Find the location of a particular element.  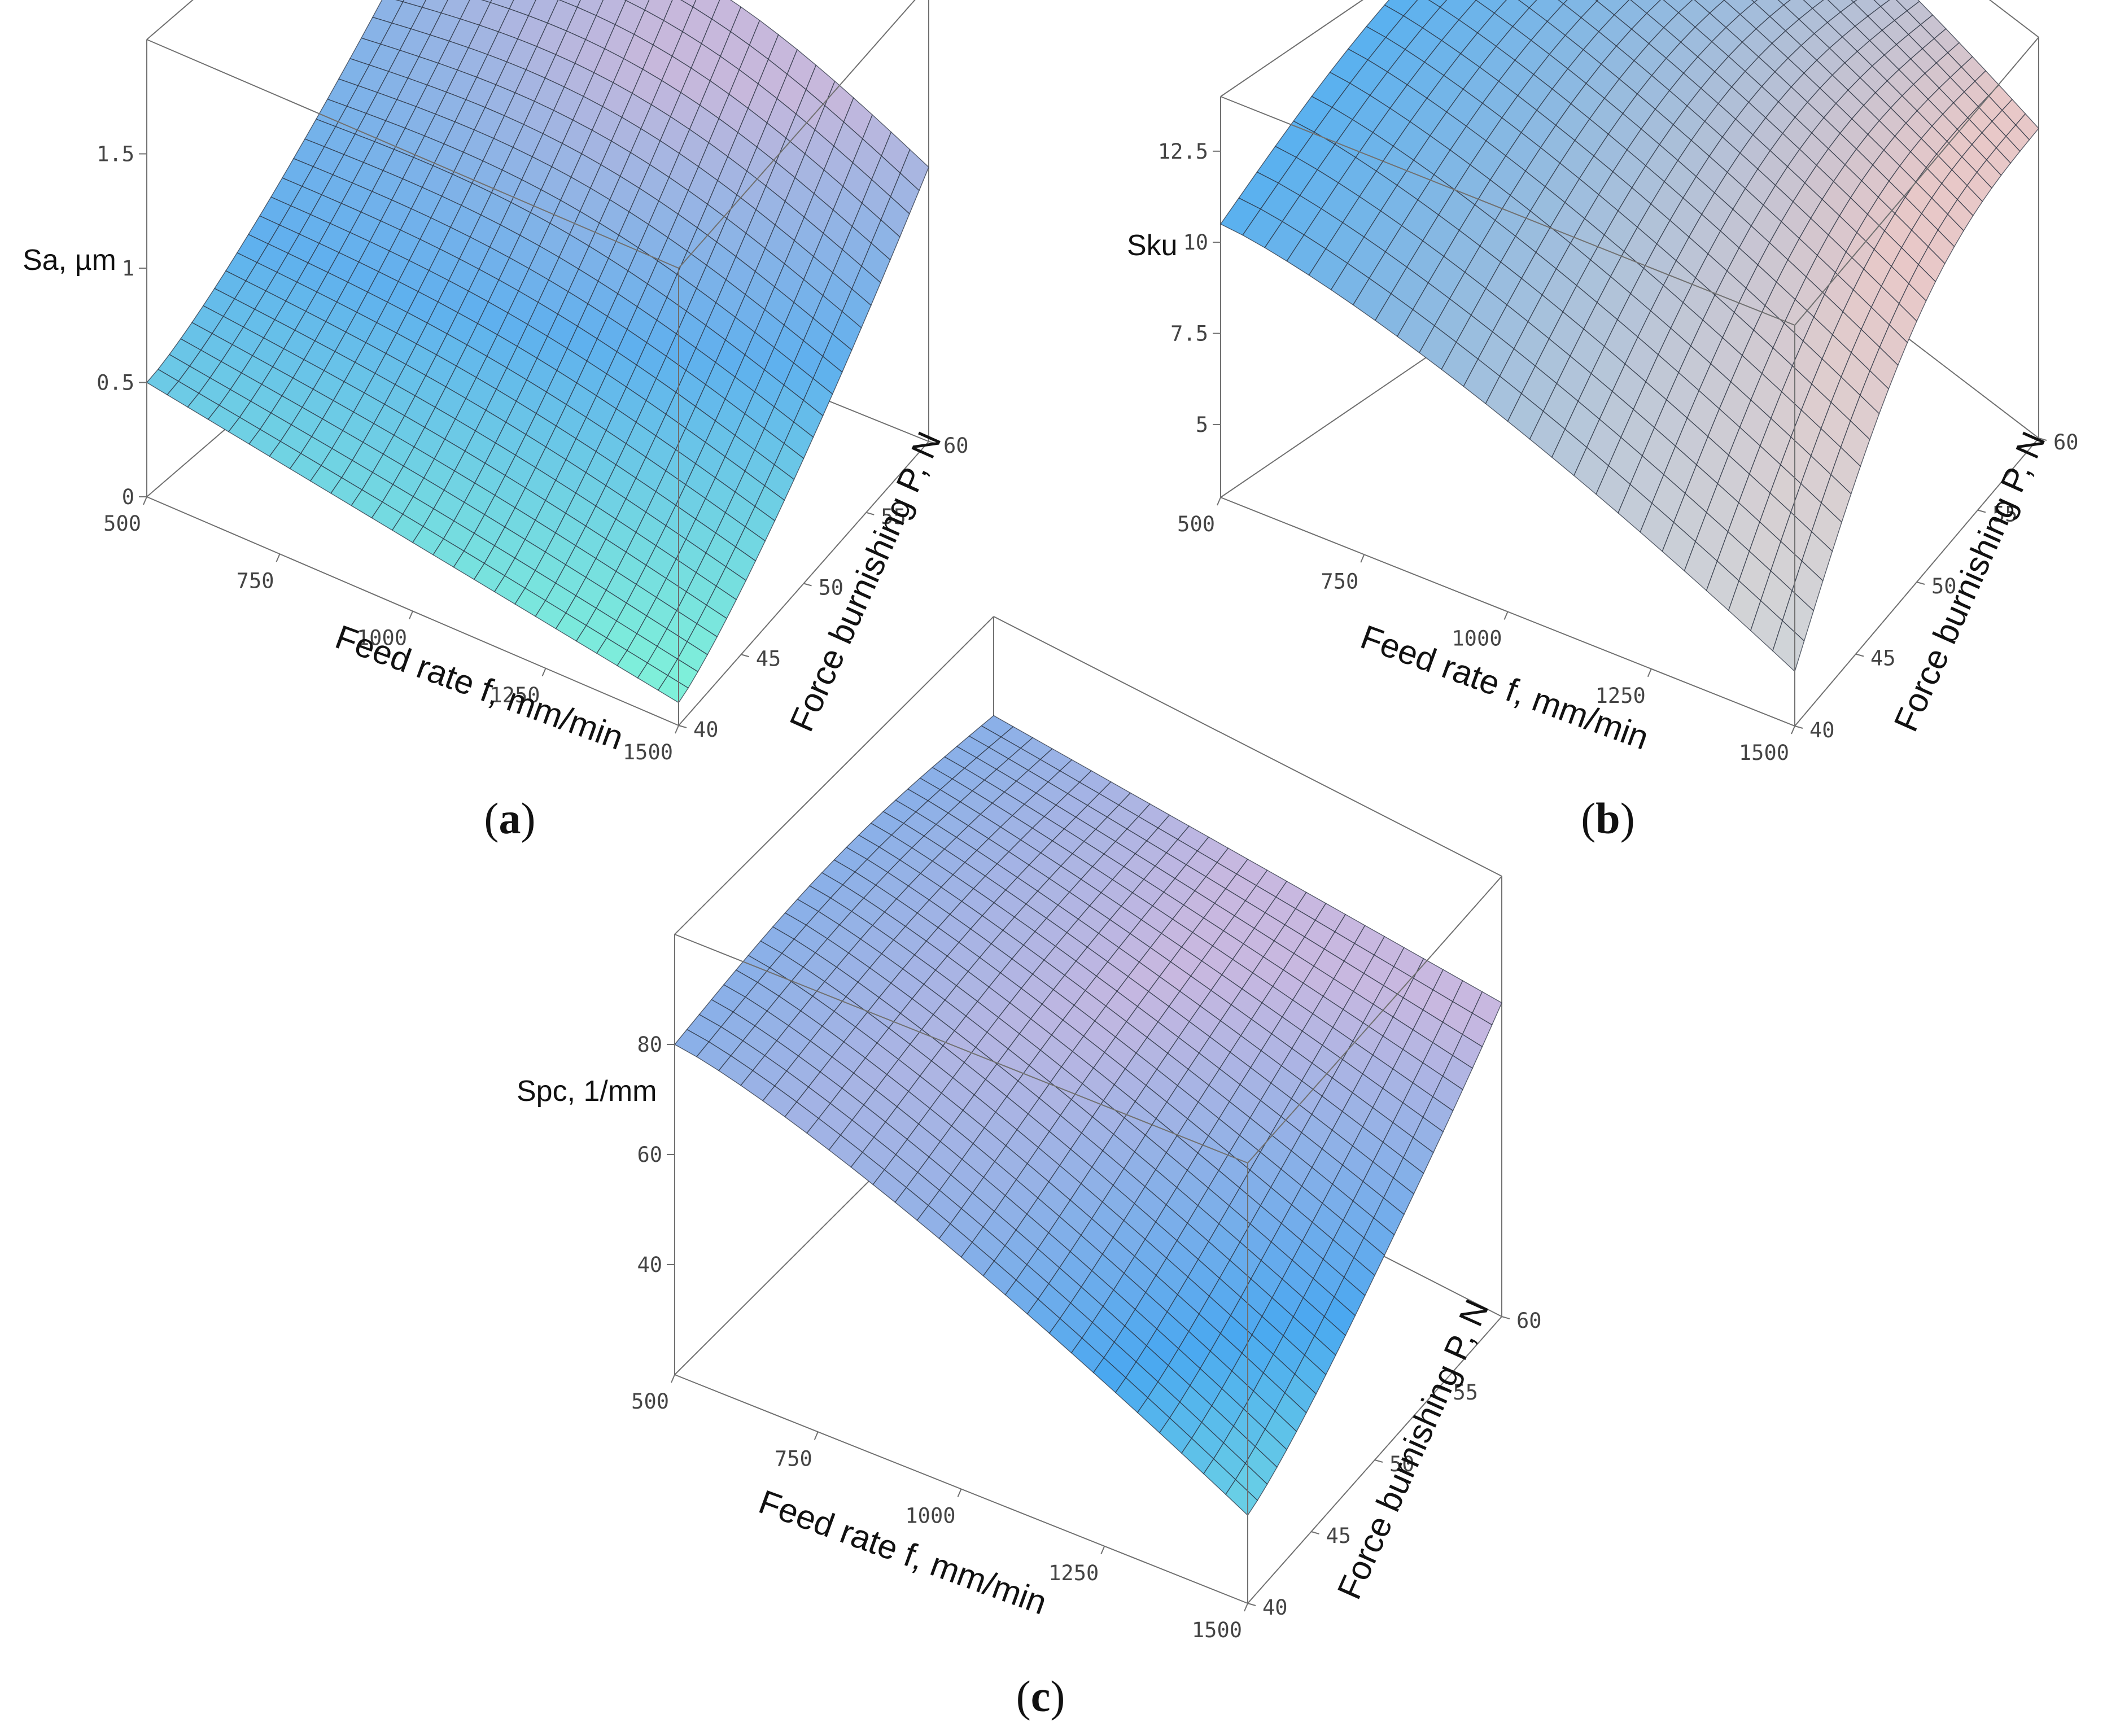

z-tick-label: 1 is located at coordinates (128, 268).